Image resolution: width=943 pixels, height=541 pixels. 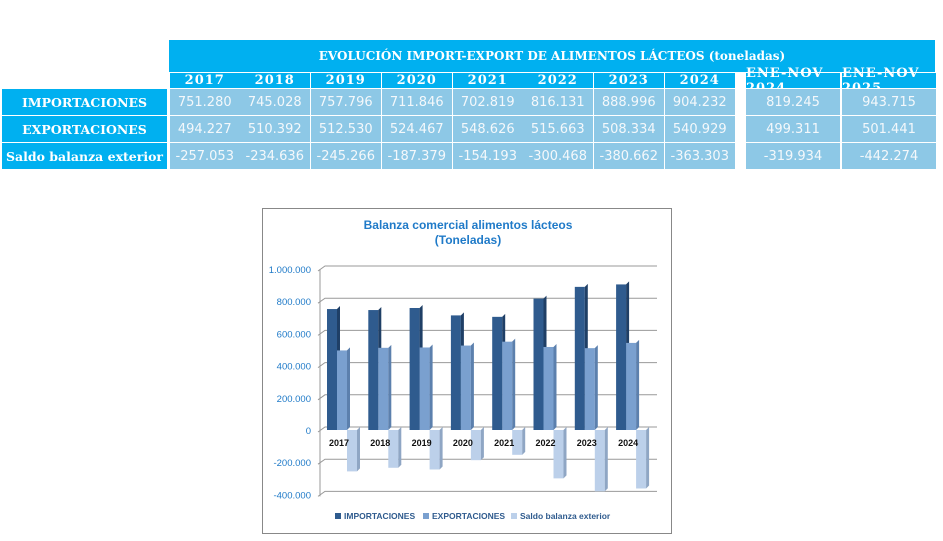 I want to click on table-cell: -363.303, so click(x=700, y=156).